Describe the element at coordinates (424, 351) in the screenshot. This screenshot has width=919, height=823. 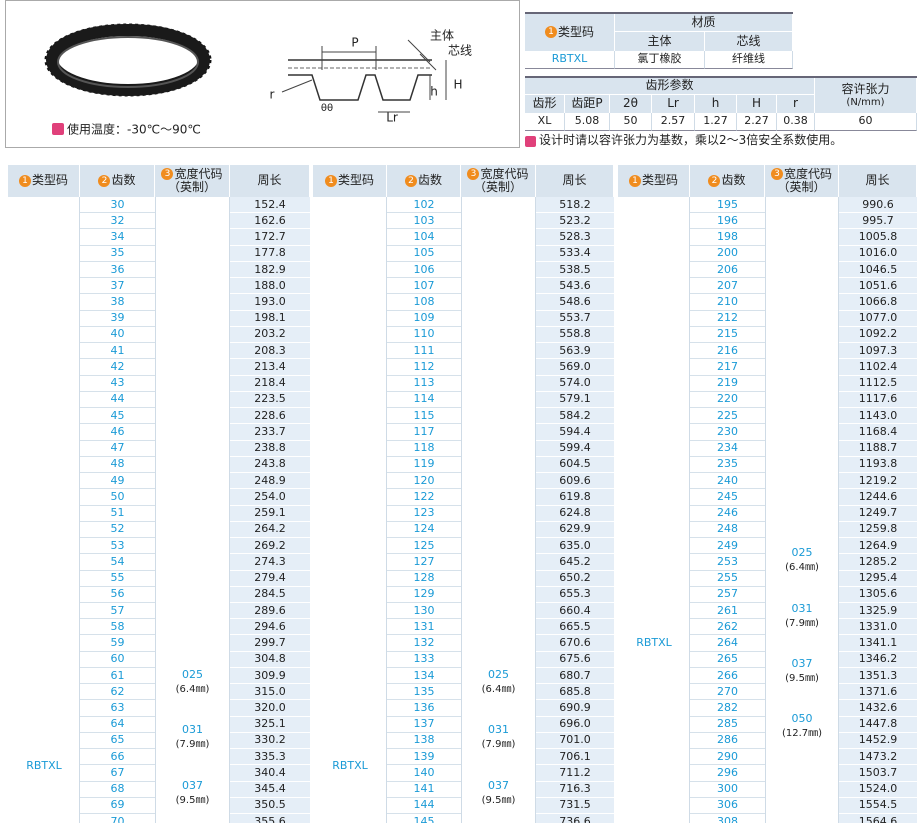
I see `teeth-cell: 111` at that location.